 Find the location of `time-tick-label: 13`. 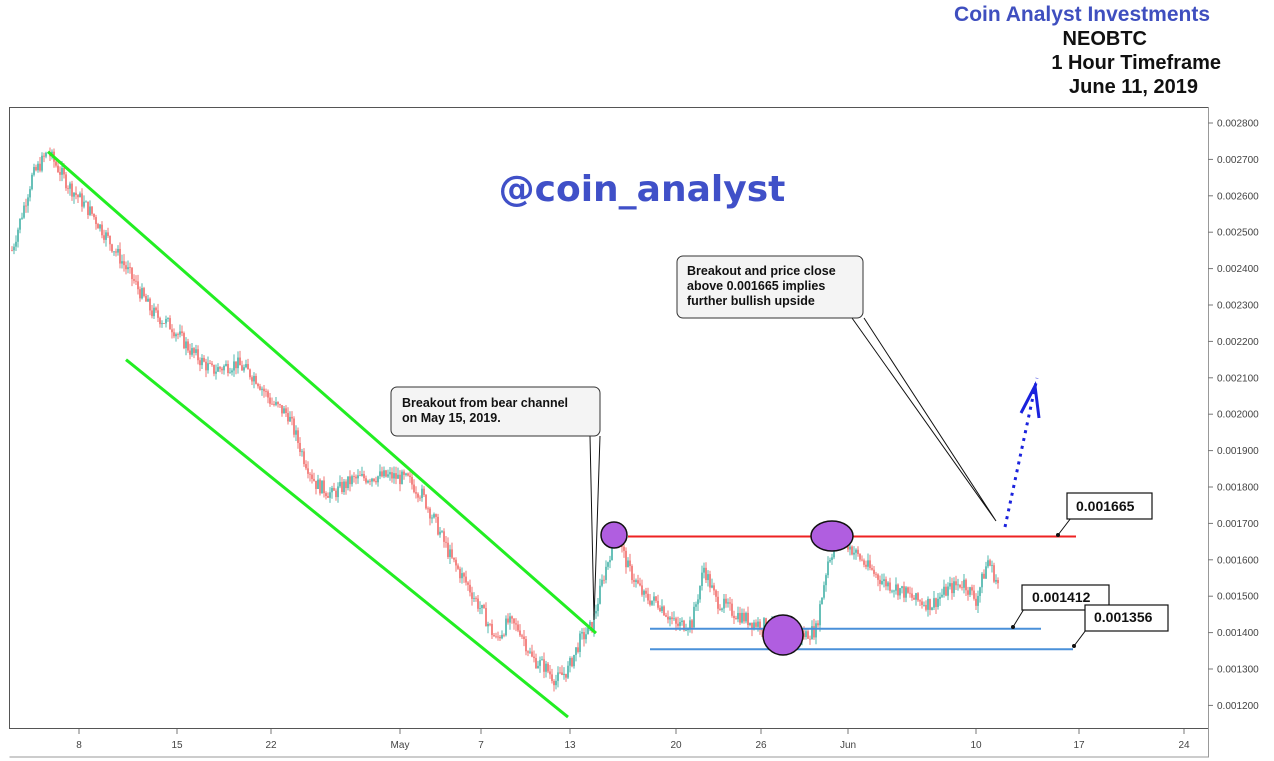

time-tick-label: 13 is located at coordinates (570, 745).